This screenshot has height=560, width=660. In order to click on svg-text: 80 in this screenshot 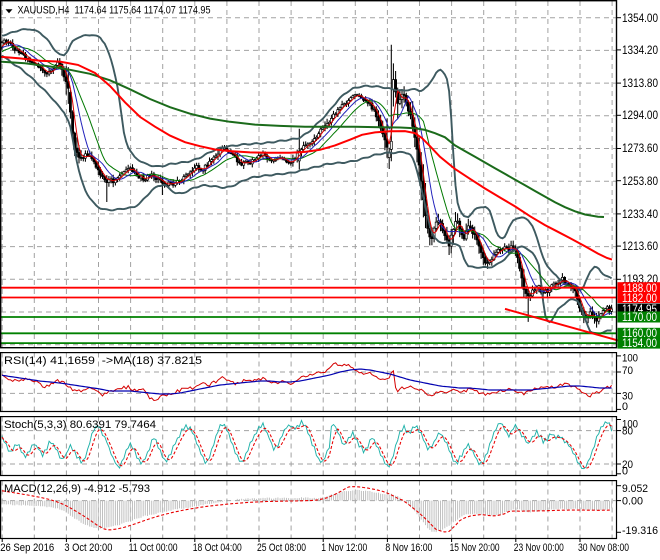, I will do `click(627, 432)`.